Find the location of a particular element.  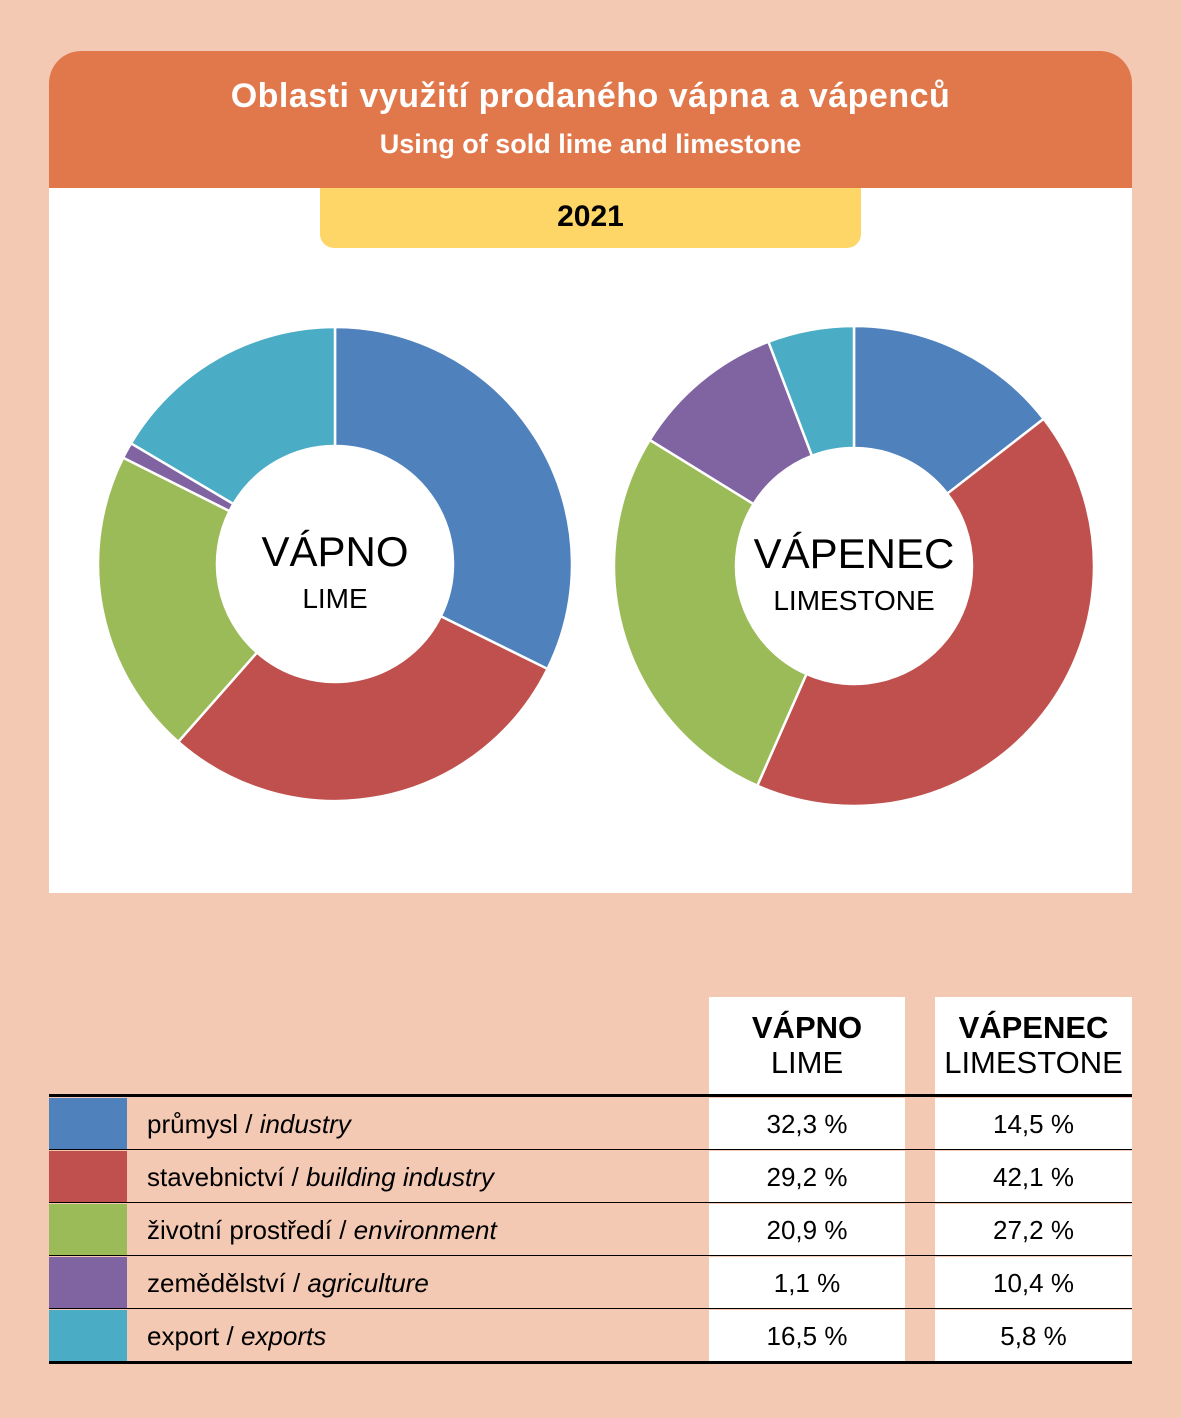

donut-limestone-center-title: VÁPENEC is located at coordinates (854, 553).